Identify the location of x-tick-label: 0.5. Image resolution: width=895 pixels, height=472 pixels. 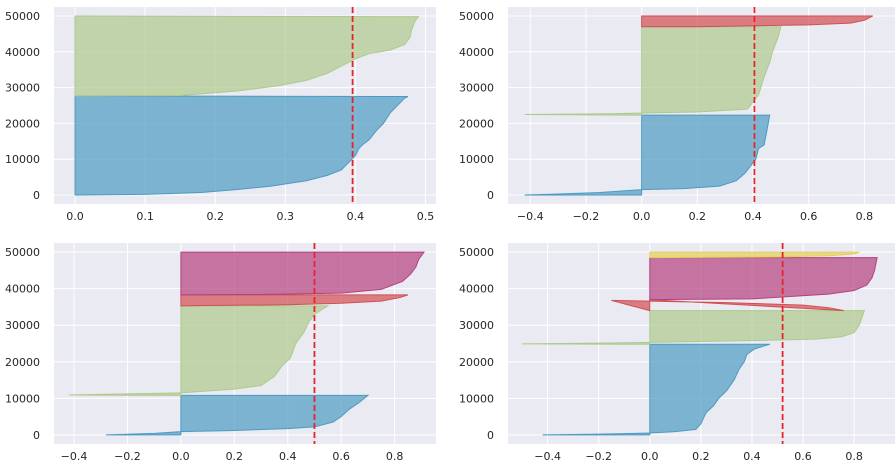
(426, 216).